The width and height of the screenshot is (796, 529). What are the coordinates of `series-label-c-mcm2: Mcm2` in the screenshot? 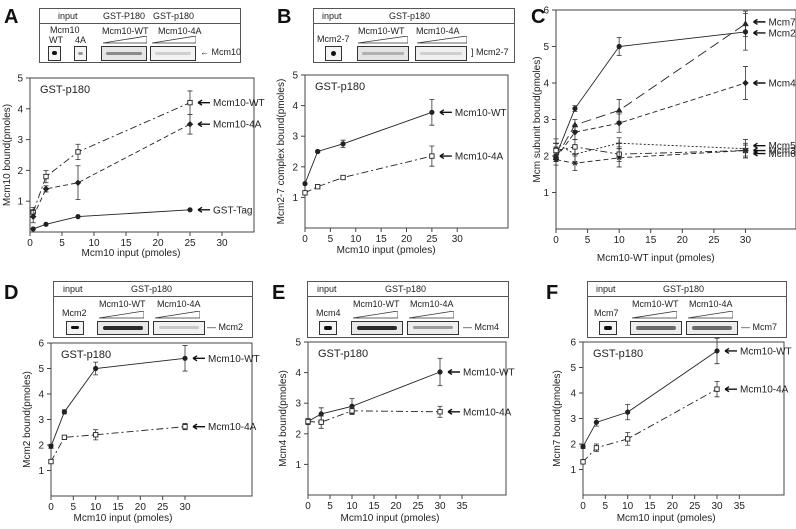 It's located at (782, 33).